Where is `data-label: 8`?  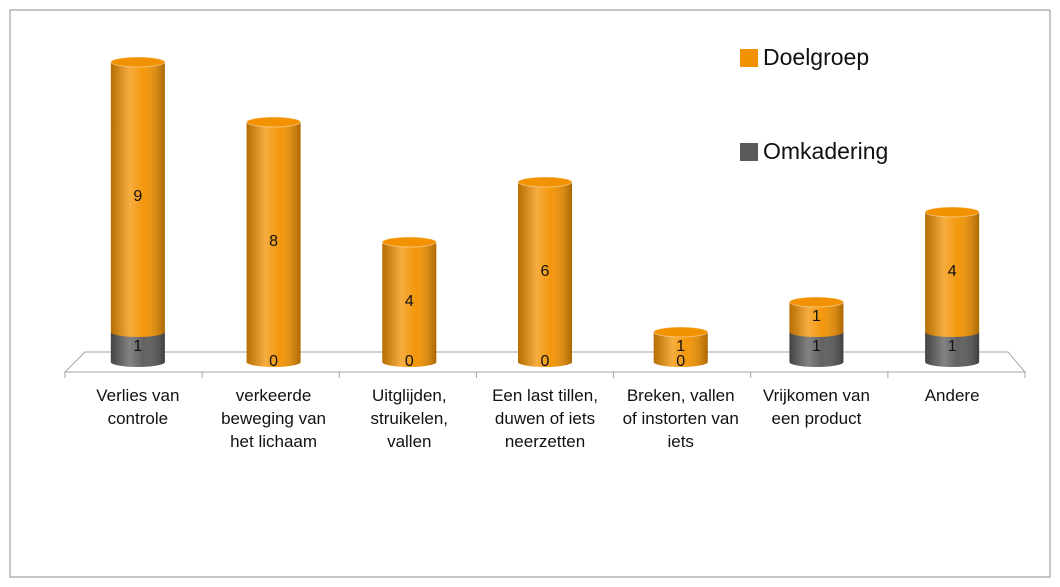
data-label: 8 is located at coordinates (274, 241).